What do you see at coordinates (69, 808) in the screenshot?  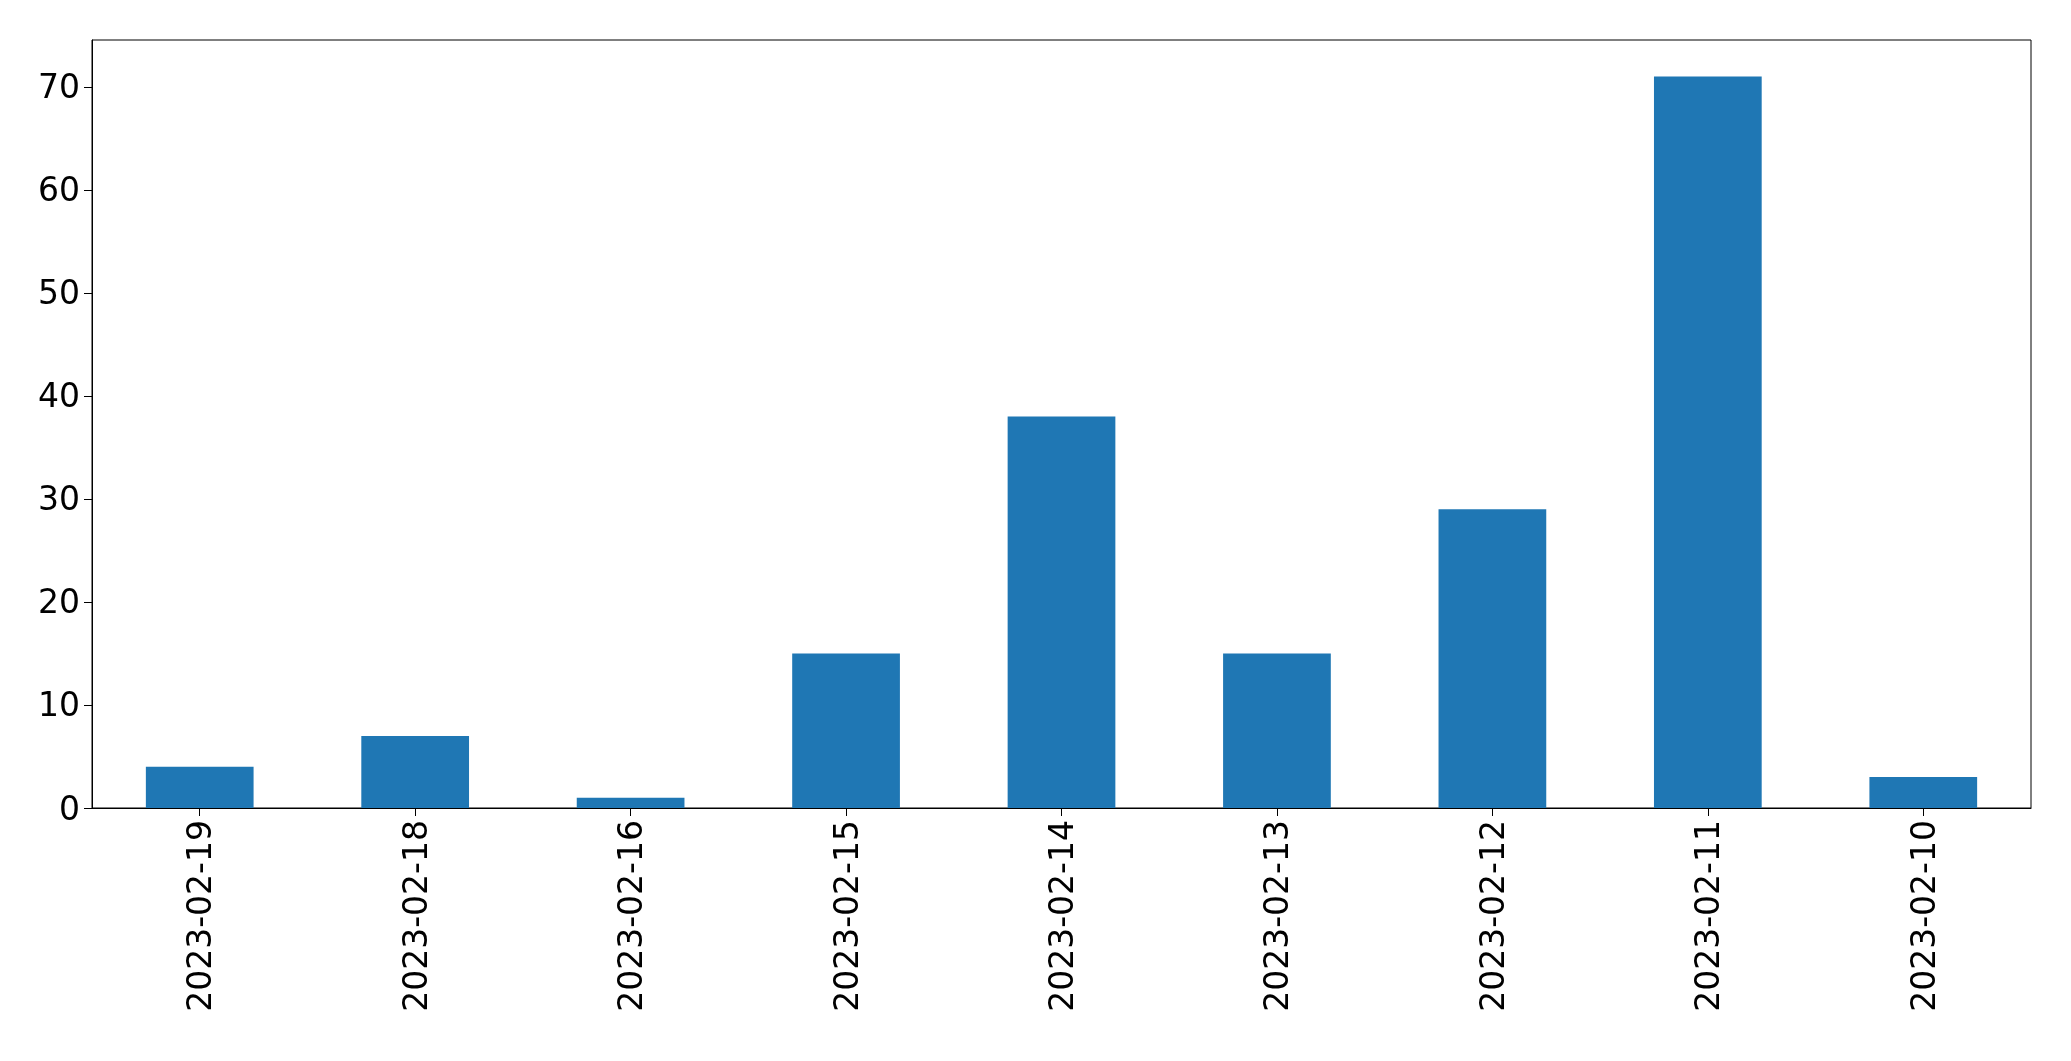 I see `y-tick-label: 0` at bounding box center [69, 808].